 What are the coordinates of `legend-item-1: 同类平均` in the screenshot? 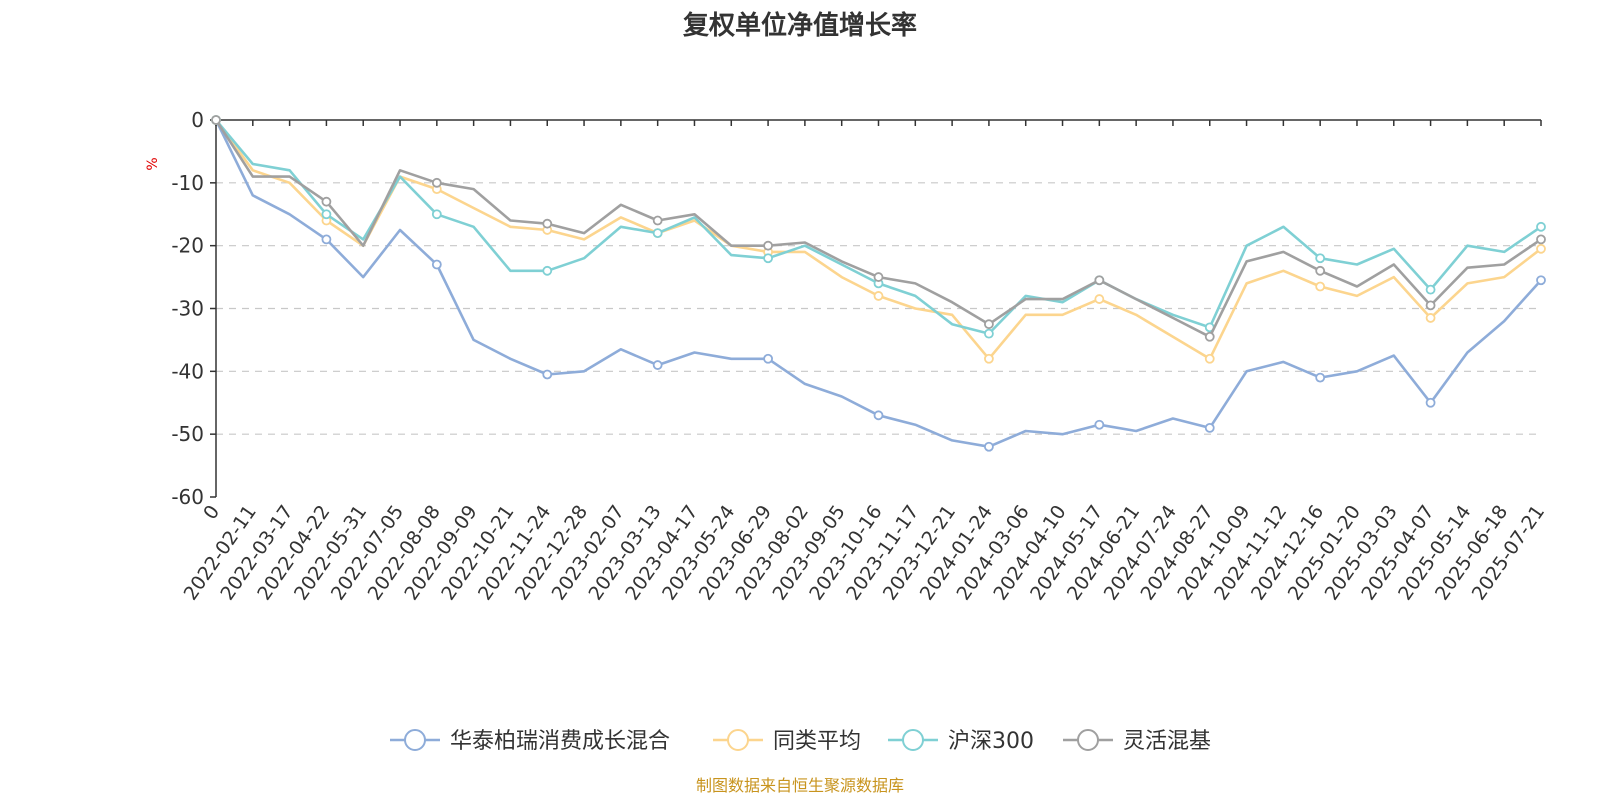 It's located at (787, 741).